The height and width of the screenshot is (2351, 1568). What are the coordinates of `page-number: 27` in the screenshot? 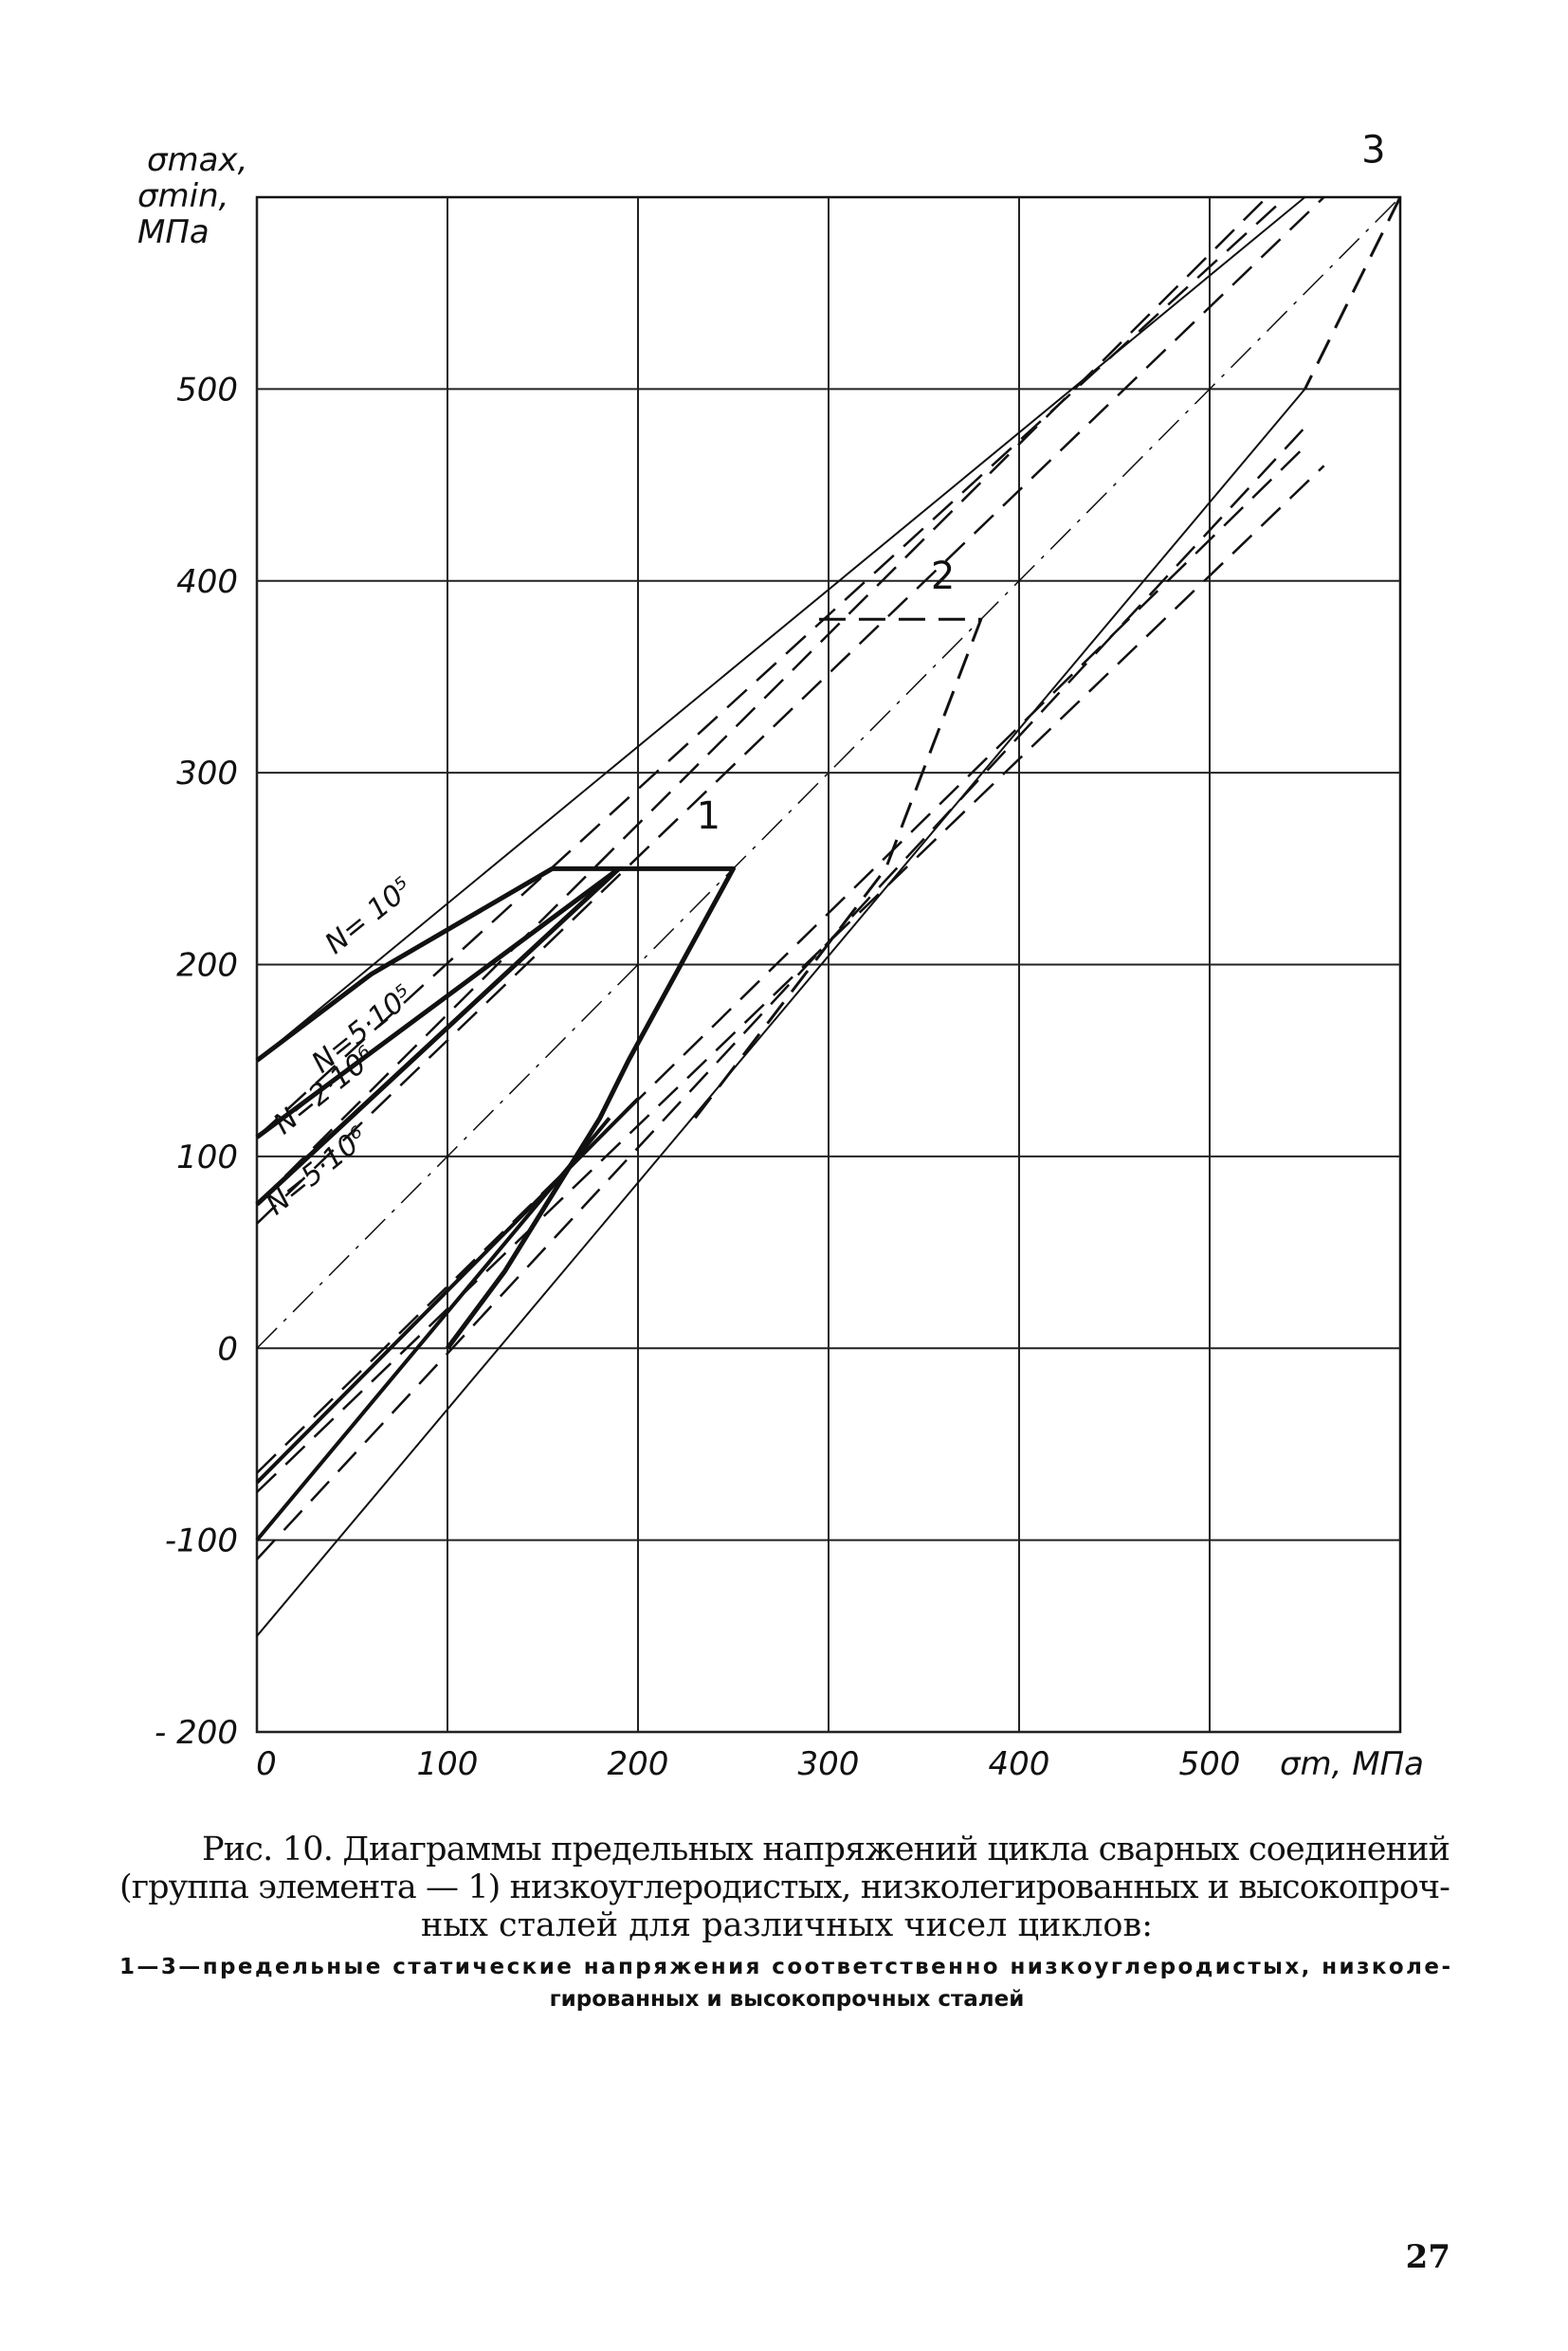 It's located at (1428, 2257).